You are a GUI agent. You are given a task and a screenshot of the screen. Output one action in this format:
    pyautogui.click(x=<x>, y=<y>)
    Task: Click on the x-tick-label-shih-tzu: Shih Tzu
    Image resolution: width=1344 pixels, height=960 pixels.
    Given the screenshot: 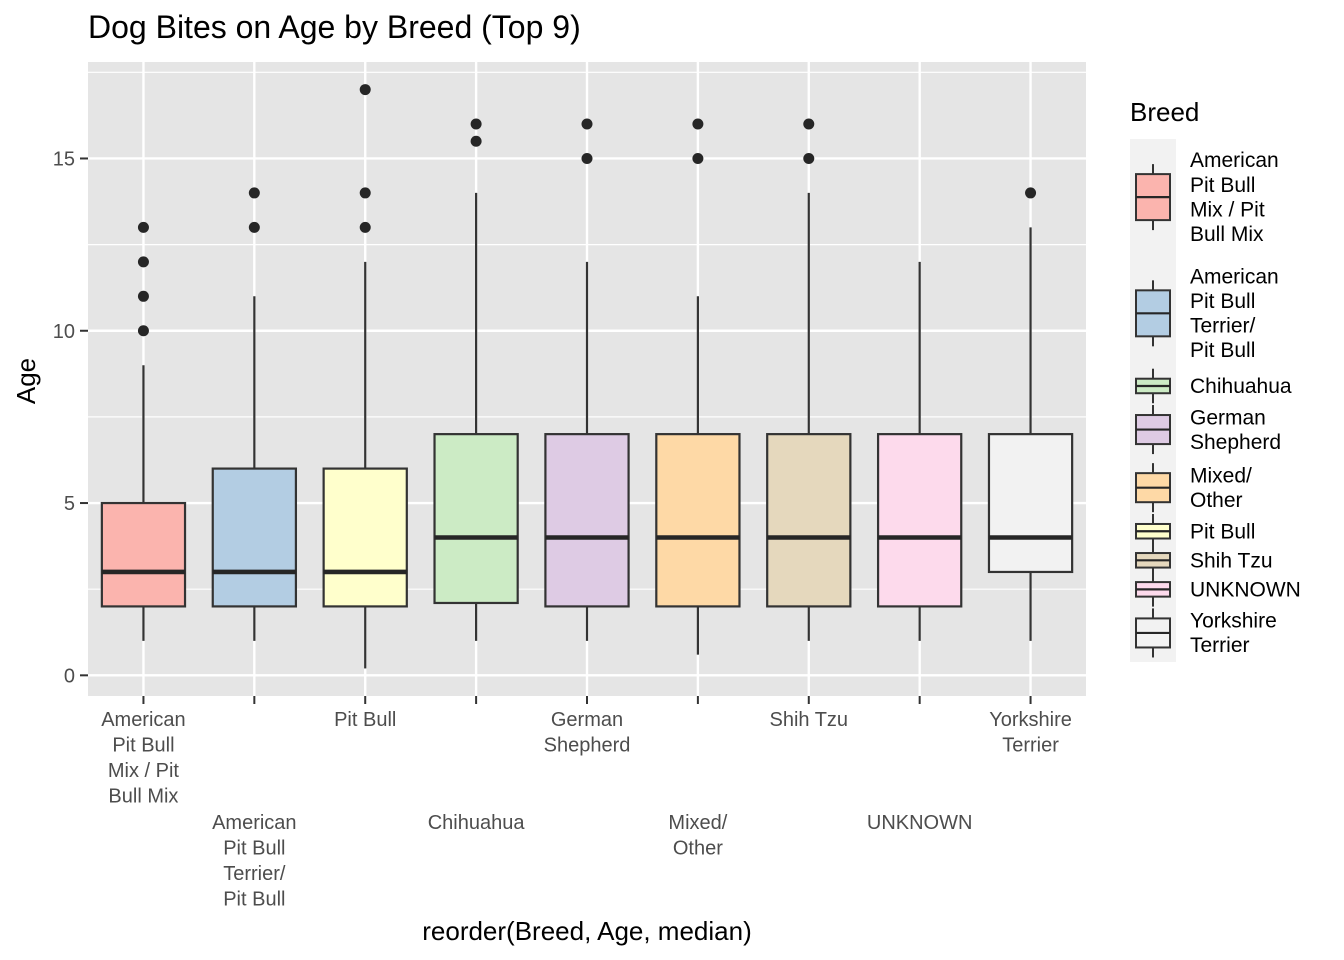 What is the action you would take?
    pyautogui.click(x=808, y=720)
    